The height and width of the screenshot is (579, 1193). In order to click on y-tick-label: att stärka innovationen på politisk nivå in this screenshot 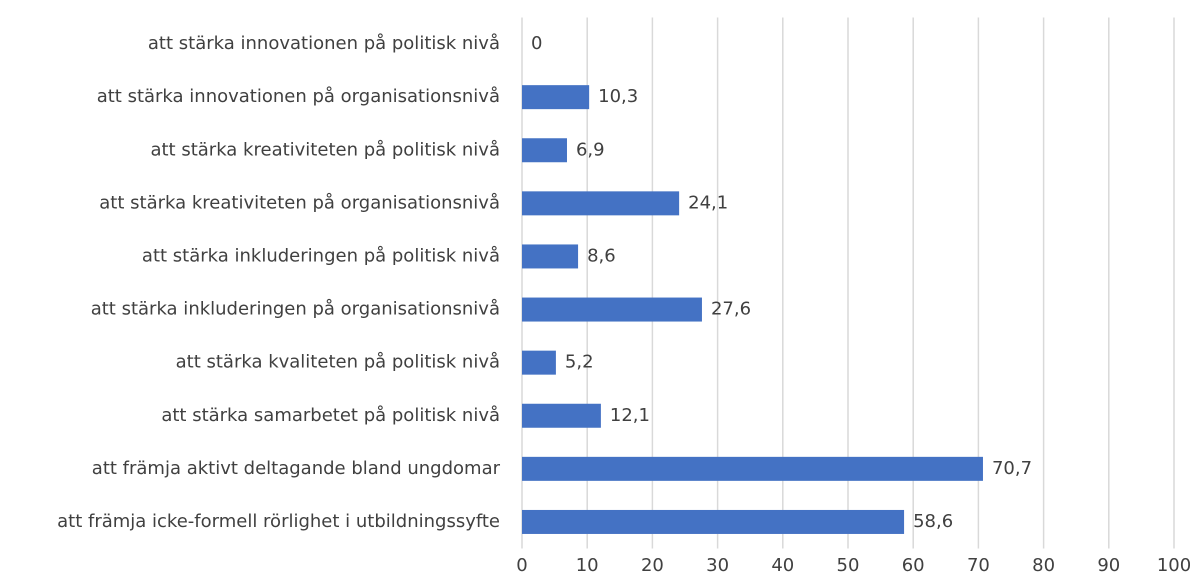, I will do `click(324, 43)`.